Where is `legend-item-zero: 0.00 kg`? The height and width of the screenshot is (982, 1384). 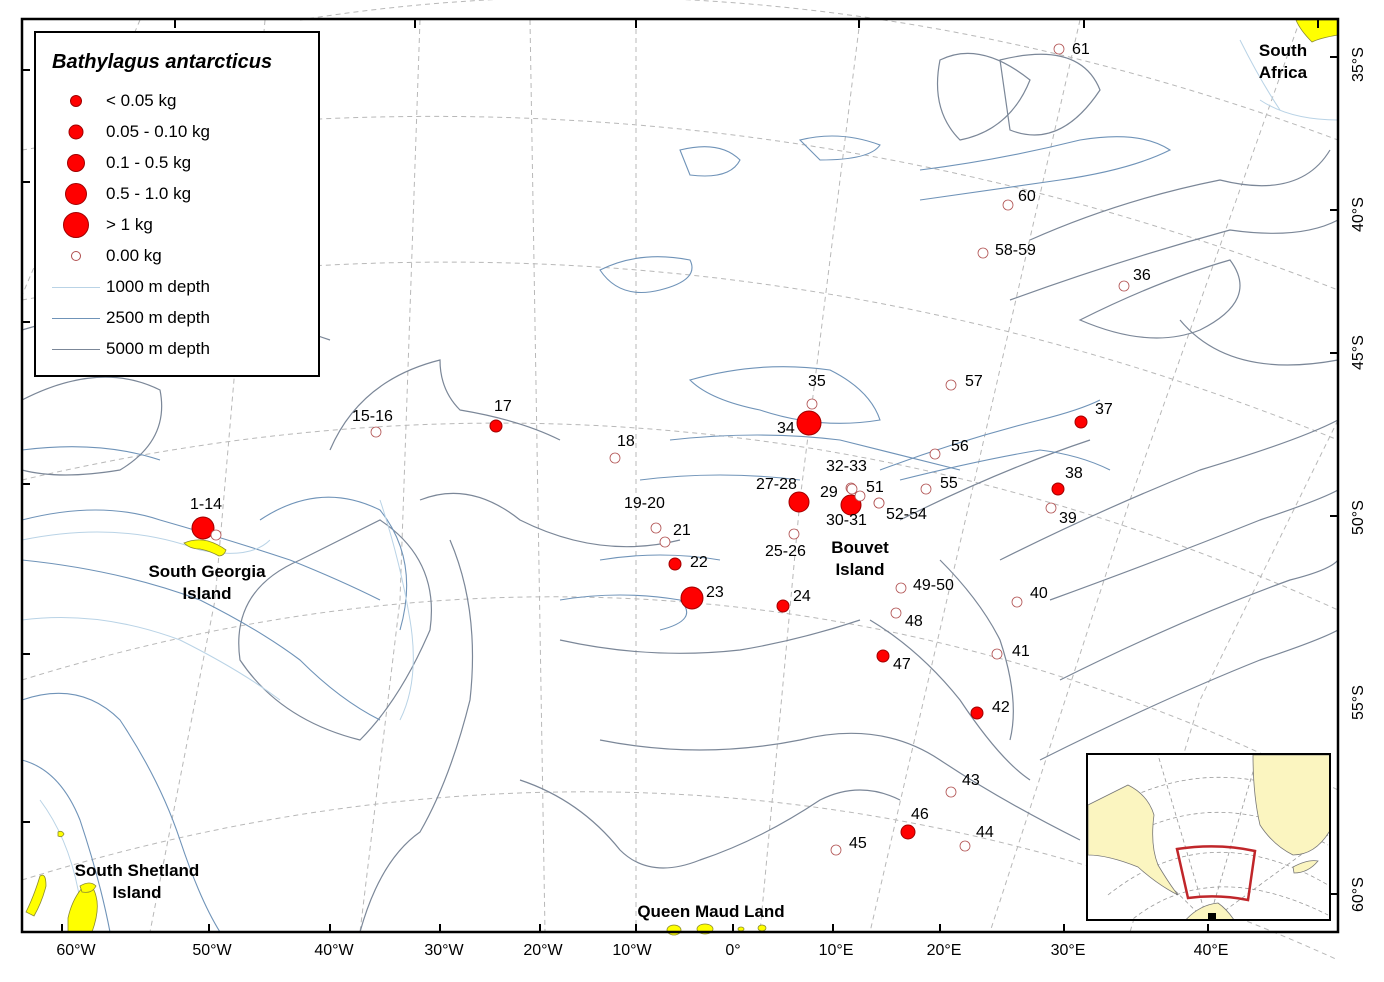 legend-item-zero: 0.00 kg is located at coordinates (177, 256).